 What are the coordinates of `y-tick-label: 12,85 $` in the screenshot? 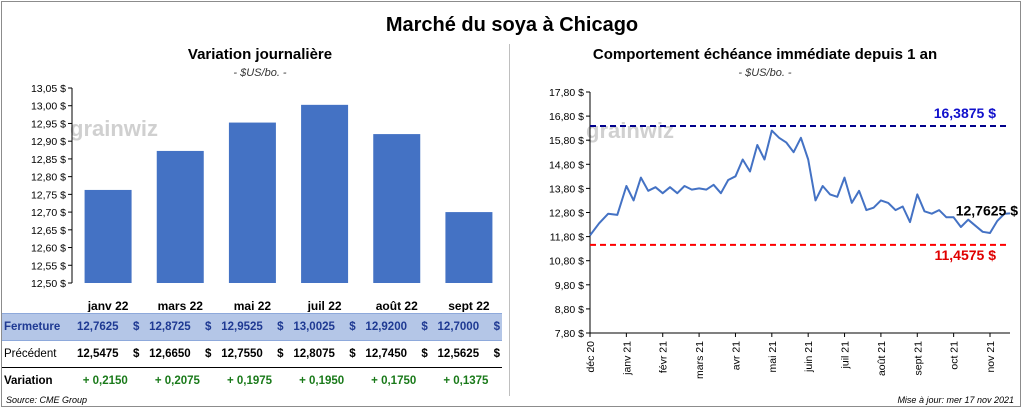 It's located at (48, 160).